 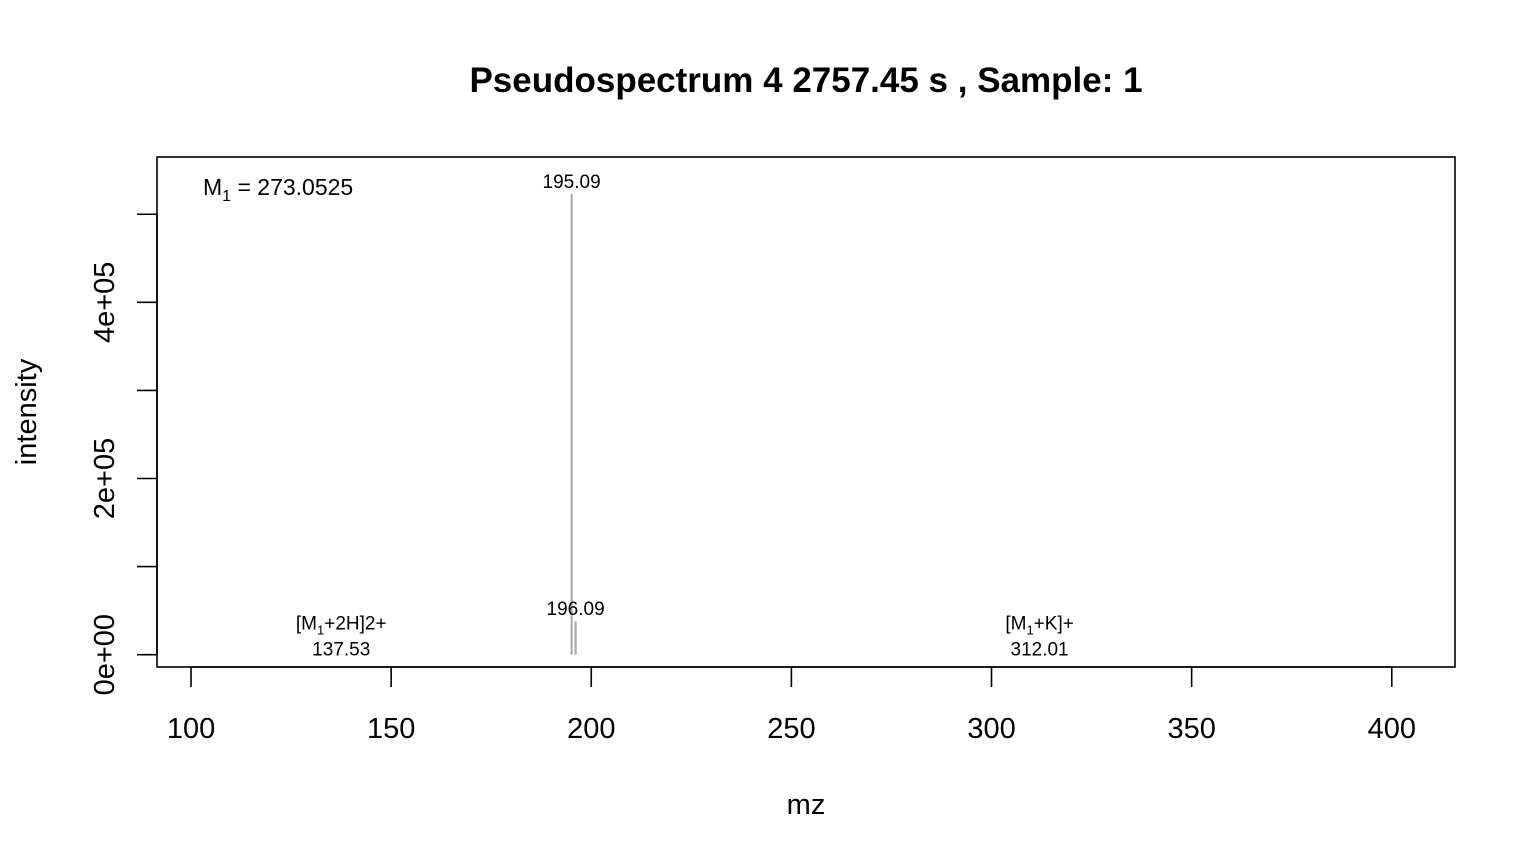 I want to click on y-tick-label: 0e+00, so click(x=105, y=654).